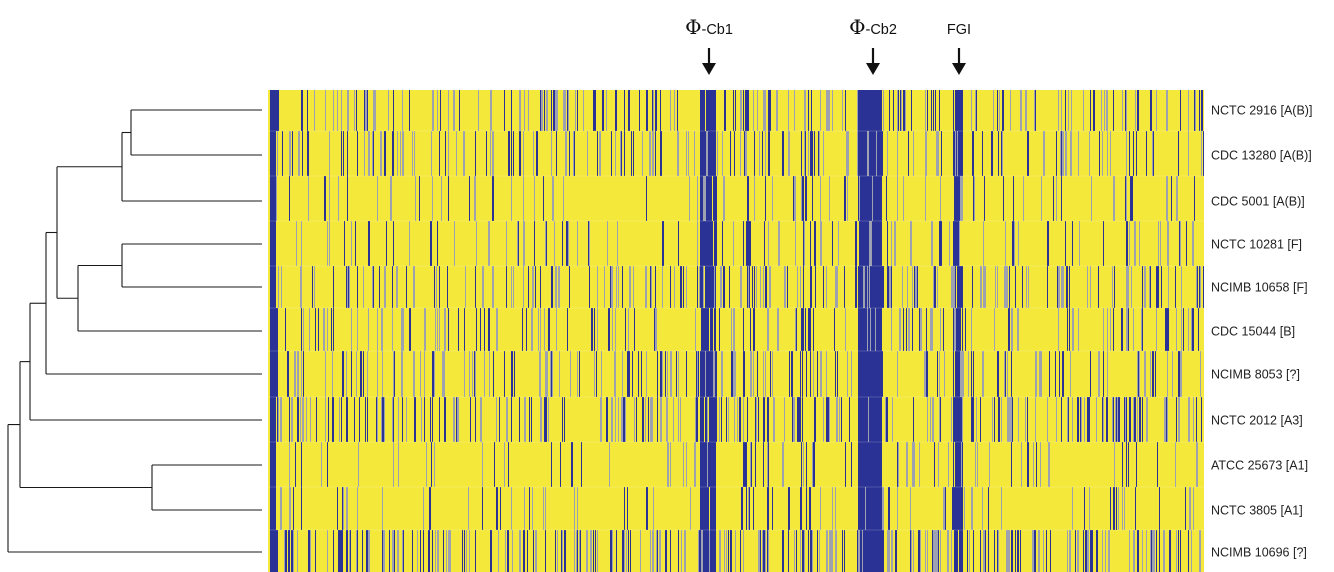  Describe the element at coordinates (873, 45) in the screenshot. I see `region-marker: Φ-Cb2` at that location.